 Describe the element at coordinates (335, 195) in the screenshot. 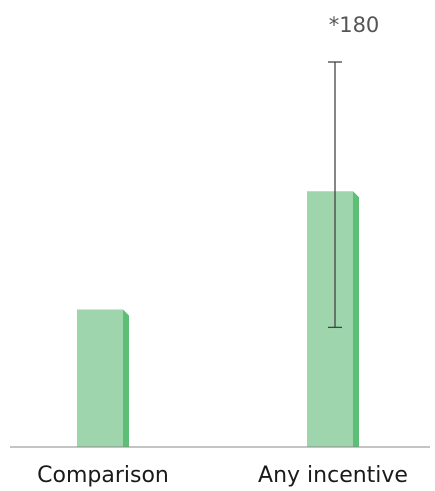

I see `error-bars-layer` at that location.